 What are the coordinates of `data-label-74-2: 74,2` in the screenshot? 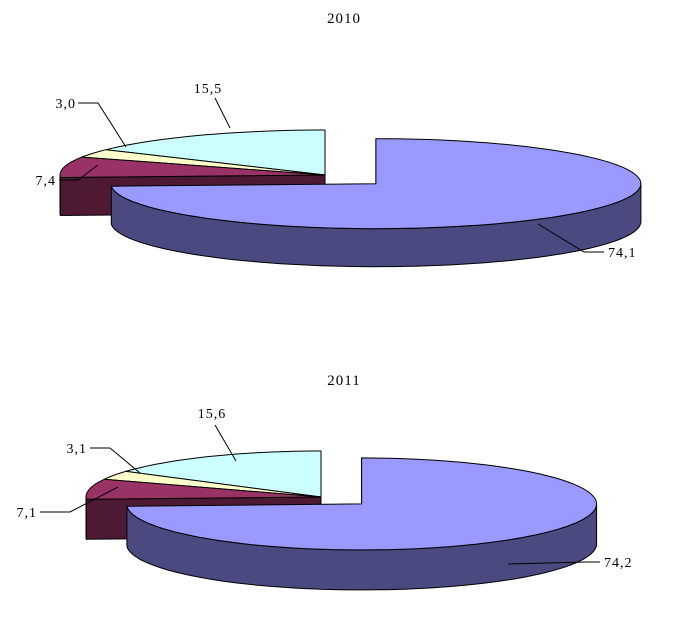 It's located at (618, 563).